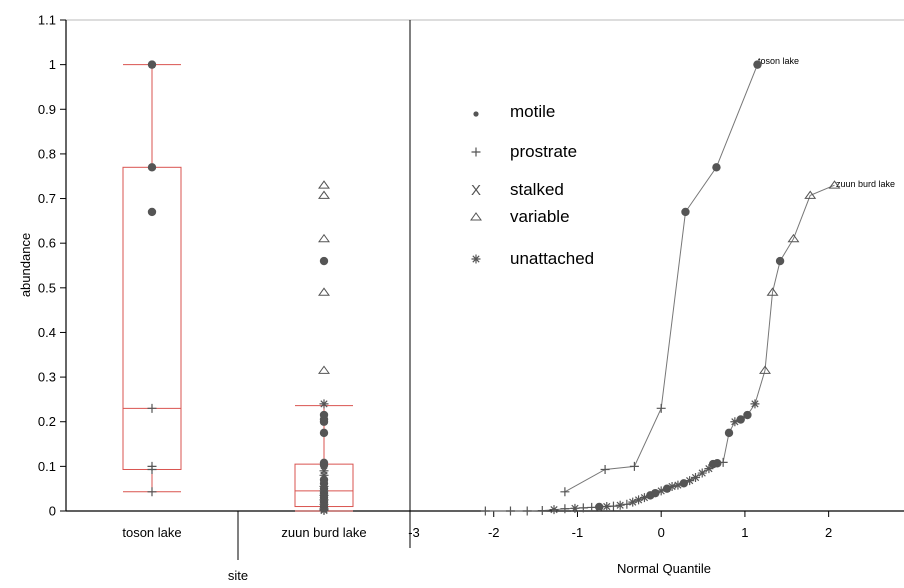  Describe the element at coordinates (47, 332) in the screenshot. I see `y-tick-label-4: 0.4` at that location.